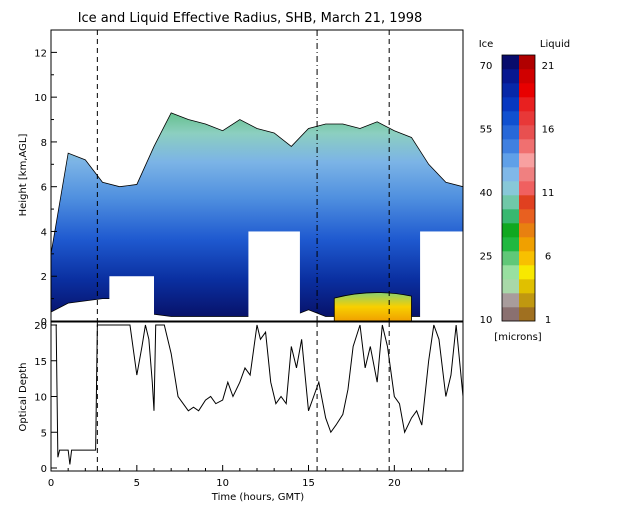 This screenshot has width=640, height=512. I want to click on colorbar-liquid-strip, so click(527, 188).